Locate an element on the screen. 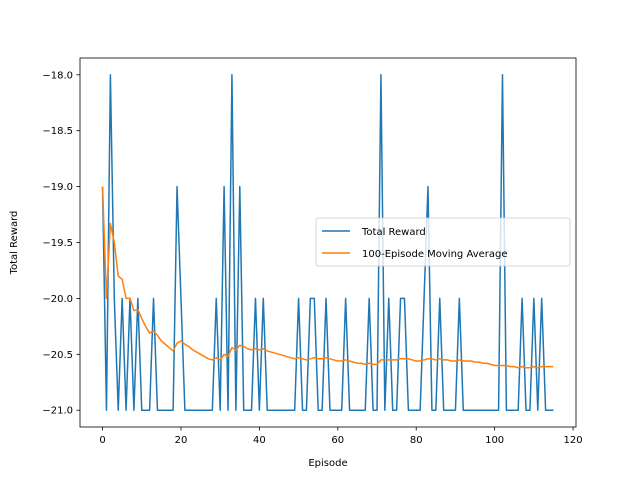  y-tick-label: −19.5 is located at coordinates (57, 243).